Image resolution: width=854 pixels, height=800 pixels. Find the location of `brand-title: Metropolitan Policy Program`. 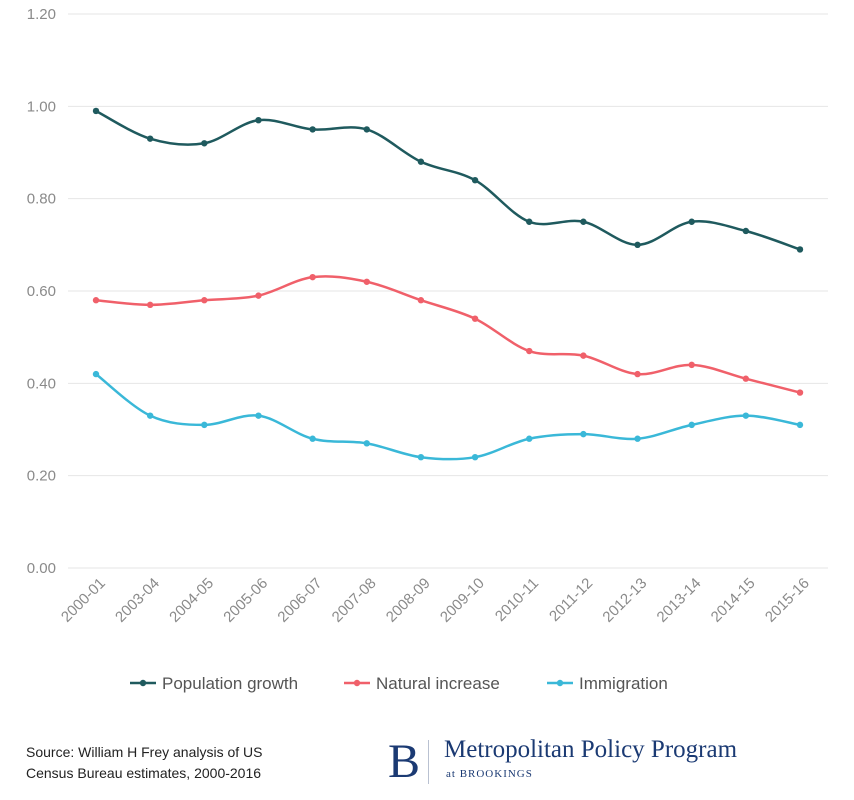

brand-title: Metropolitan Policy Program is located at coordinates (591, 749).